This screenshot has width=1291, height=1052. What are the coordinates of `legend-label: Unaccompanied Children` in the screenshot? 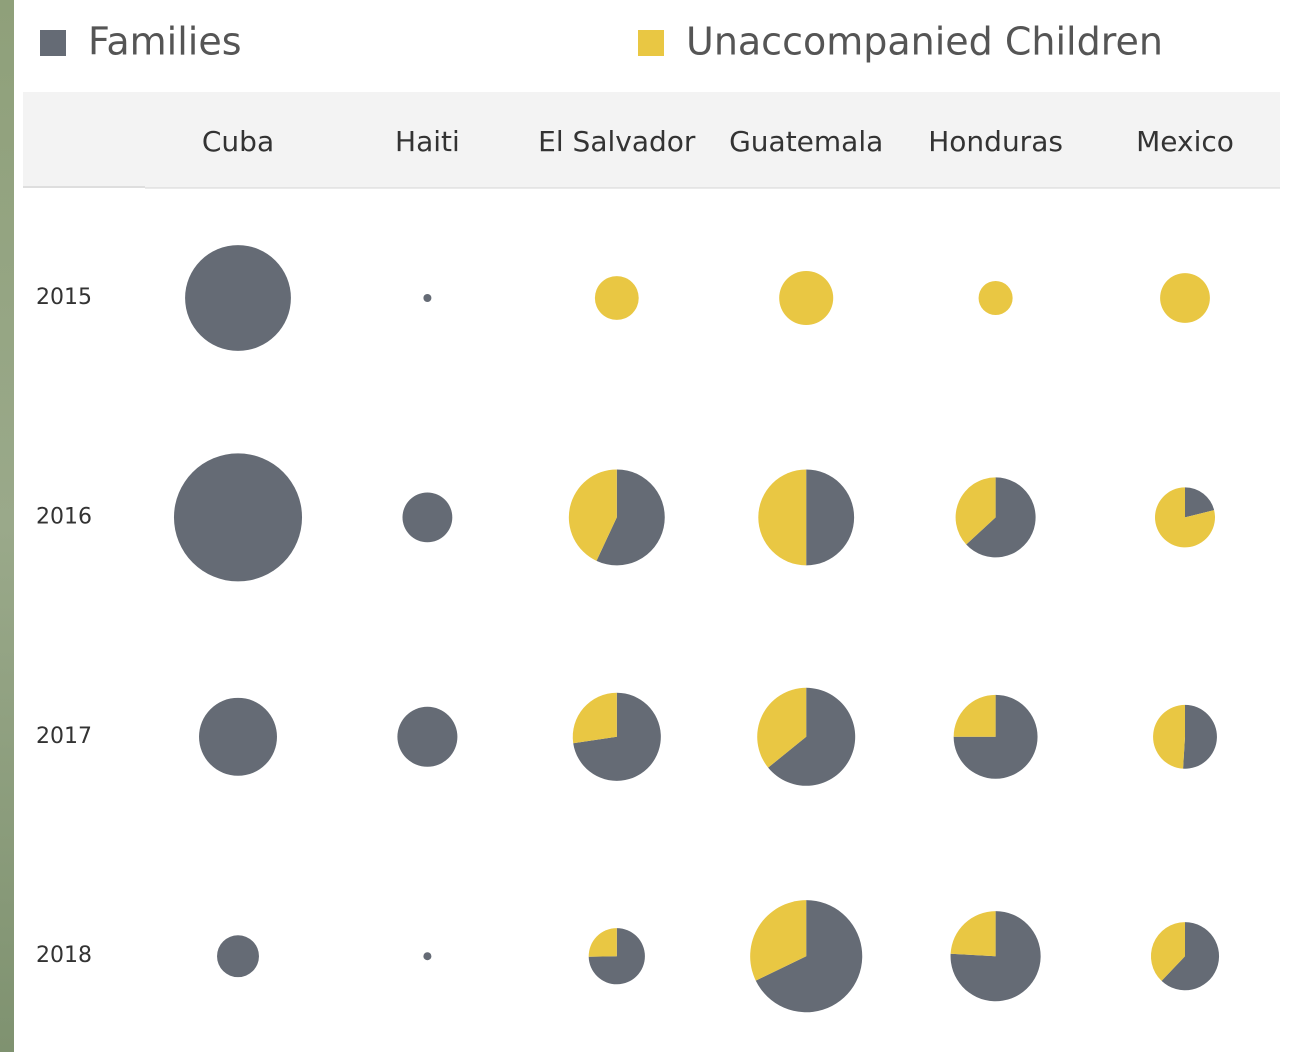 It's located at (924, 42).